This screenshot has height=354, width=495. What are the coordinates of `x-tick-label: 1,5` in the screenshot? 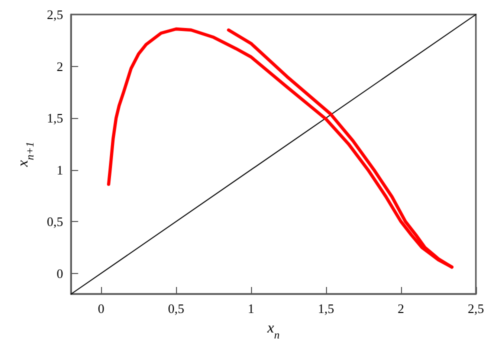 It's located at (326, 308).